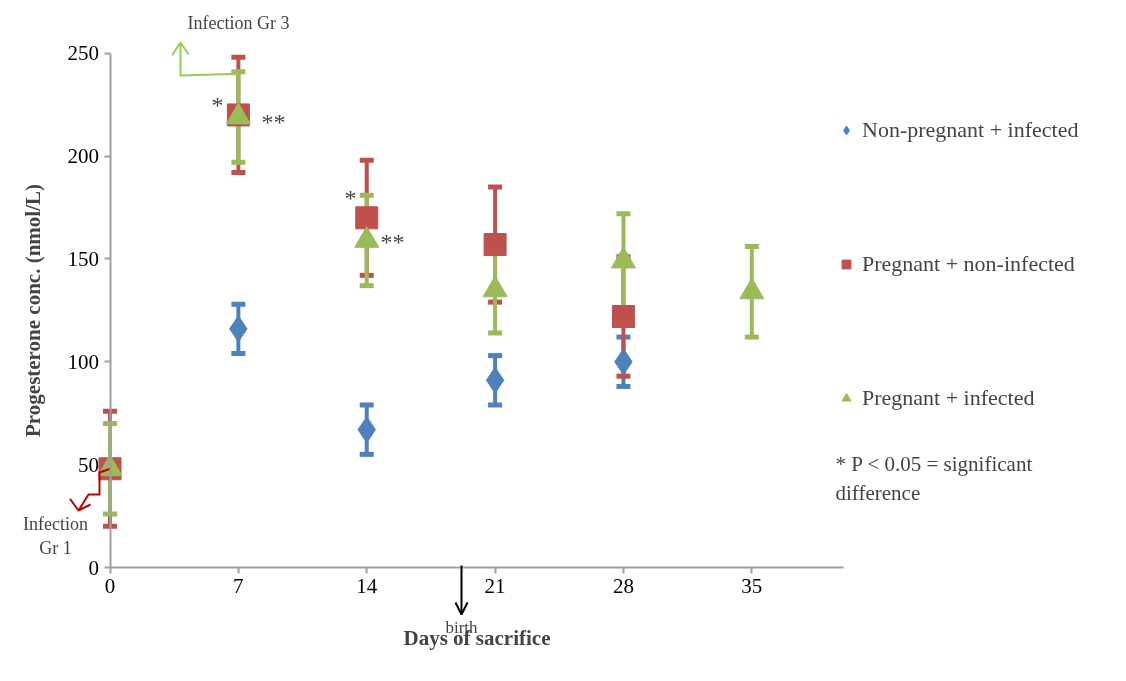 The height and width of the screenshot is (681, 1126). What do you see at coordinates (238, 22) in the screenshot?
I see `annotation: Infection Gr 3` at bounding box center [238, 22].